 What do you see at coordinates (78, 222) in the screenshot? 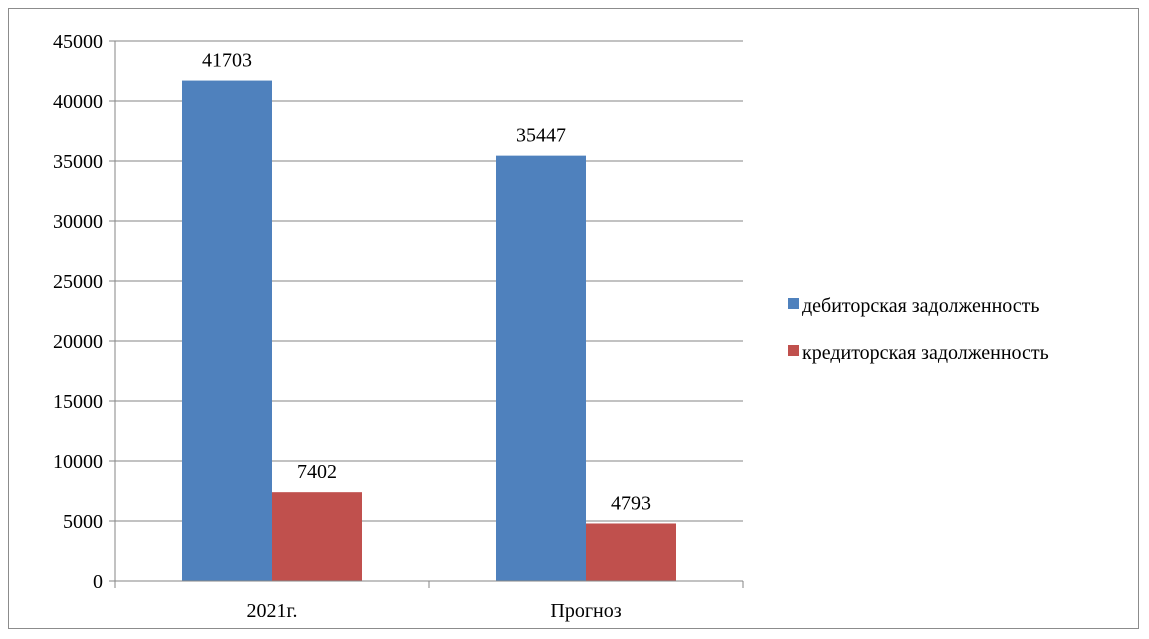
I see `y-tick-label: 30000` at bounding box center [78, 222].